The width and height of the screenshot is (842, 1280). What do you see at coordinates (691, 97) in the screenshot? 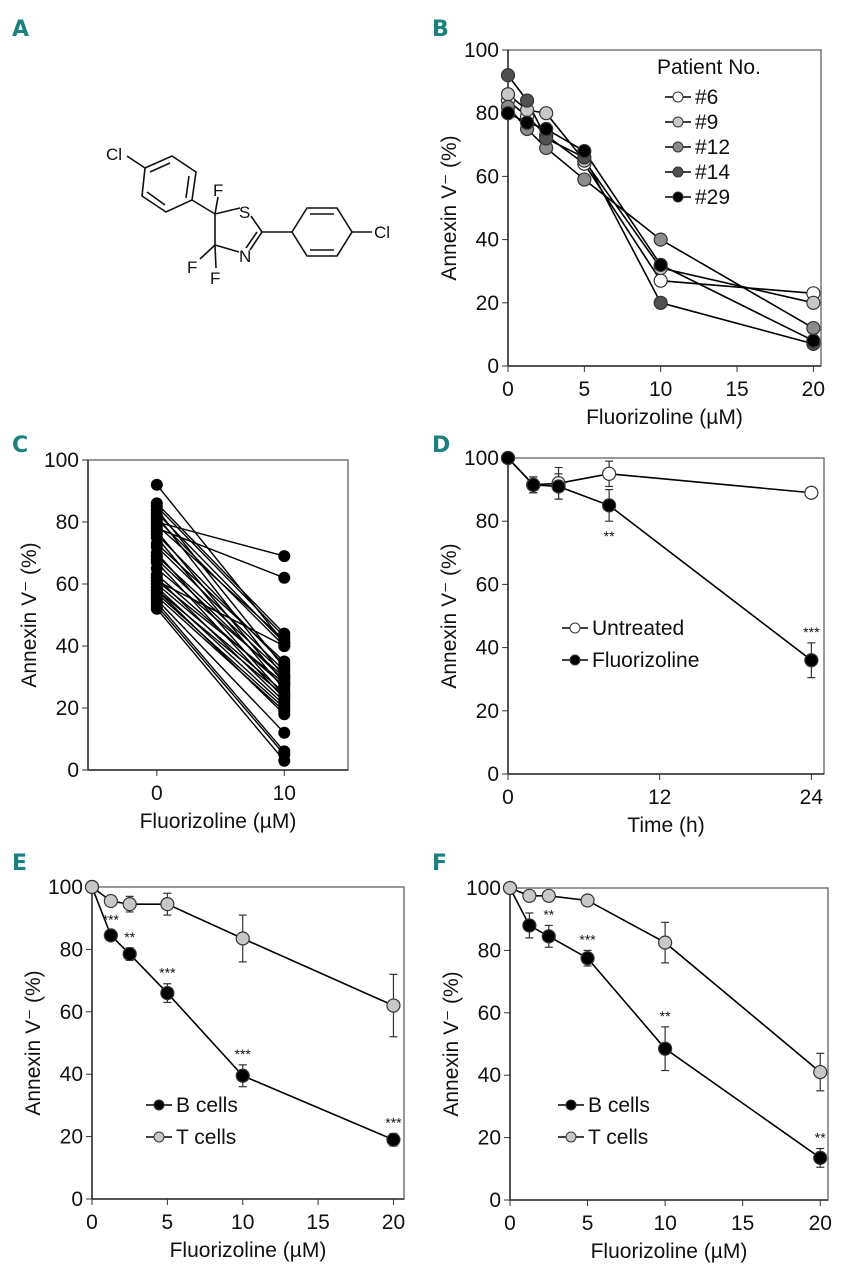
I see `legend-item: #6` at bounding box center [691, 97].